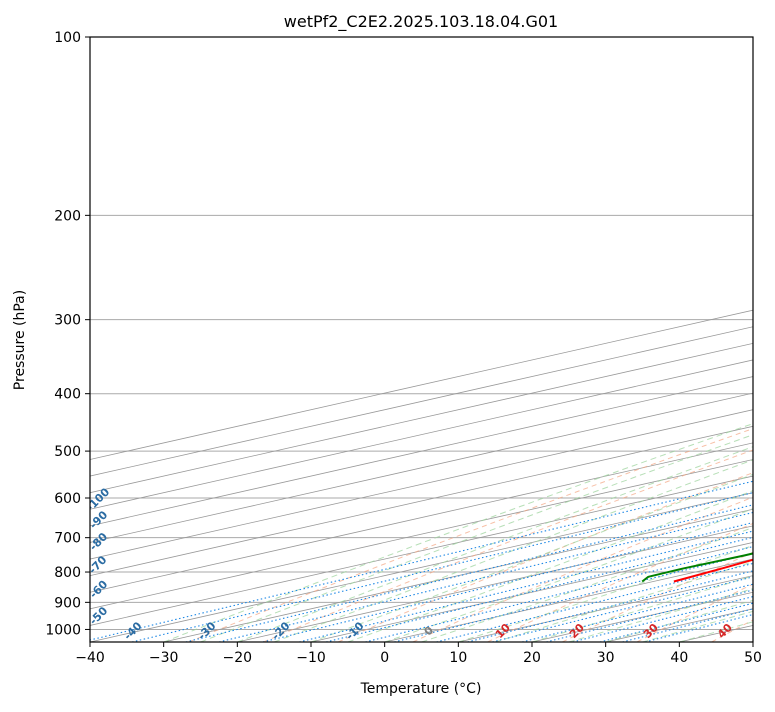 The width and height of the screenshot is (775, 712). What do you see at coordinates (532, 658) in the screenshot?
I see `x-tick-label: 20` at bounding box center [532, 658].